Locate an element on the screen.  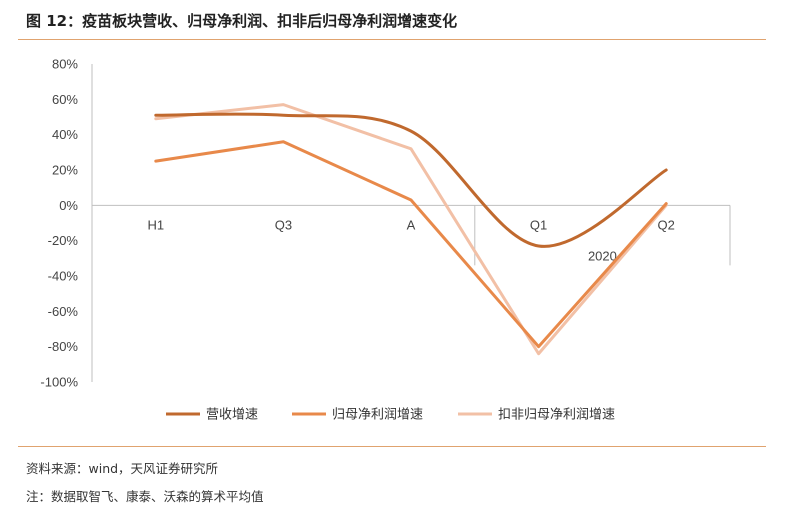
legend-label: 归母净利润增速 is located at coordinates (377, 415).